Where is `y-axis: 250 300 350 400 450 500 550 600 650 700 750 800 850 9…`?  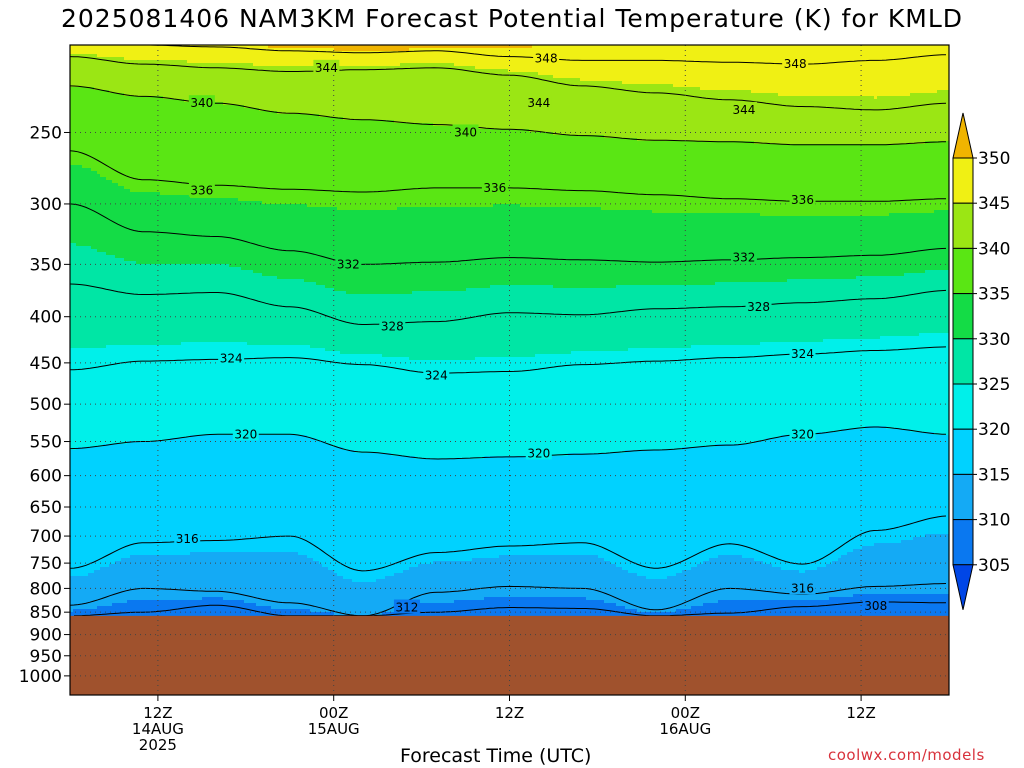
y-axis: 250 300 350 400 450 500 550 600 650 700 750 800 850 9… is located at coordinates (44, 404).